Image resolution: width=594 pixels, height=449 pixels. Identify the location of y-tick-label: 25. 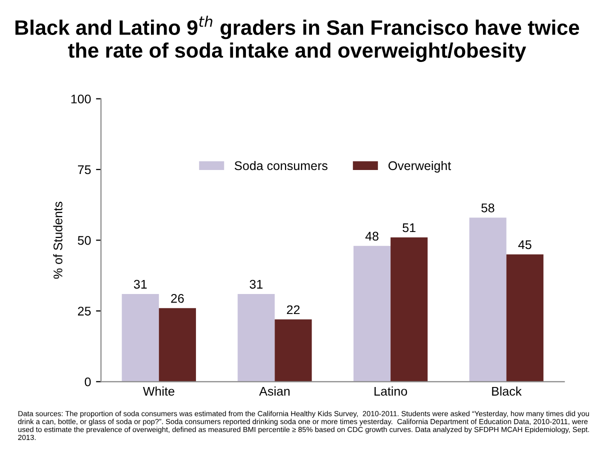
(84, 311).